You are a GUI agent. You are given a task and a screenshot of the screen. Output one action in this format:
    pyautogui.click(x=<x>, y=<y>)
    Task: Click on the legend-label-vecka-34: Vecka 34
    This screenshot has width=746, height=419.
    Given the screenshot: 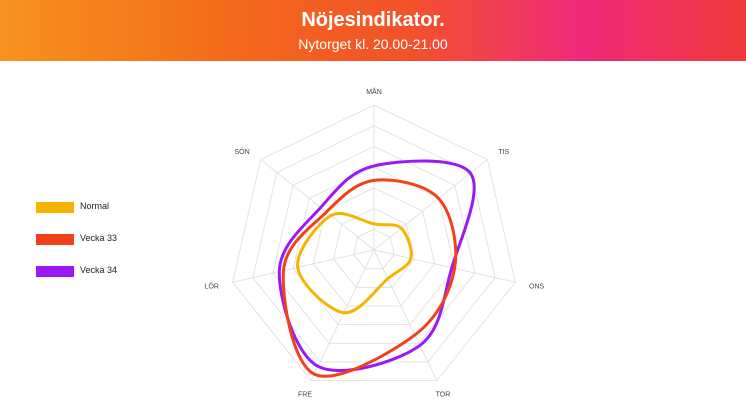 What is the action you would take?
    pyautogui.click(x=99, y=270)
    